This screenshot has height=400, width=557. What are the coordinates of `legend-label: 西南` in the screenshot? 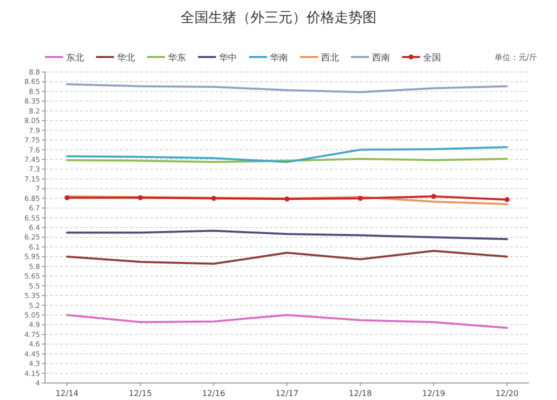 It's located at (381, 58).